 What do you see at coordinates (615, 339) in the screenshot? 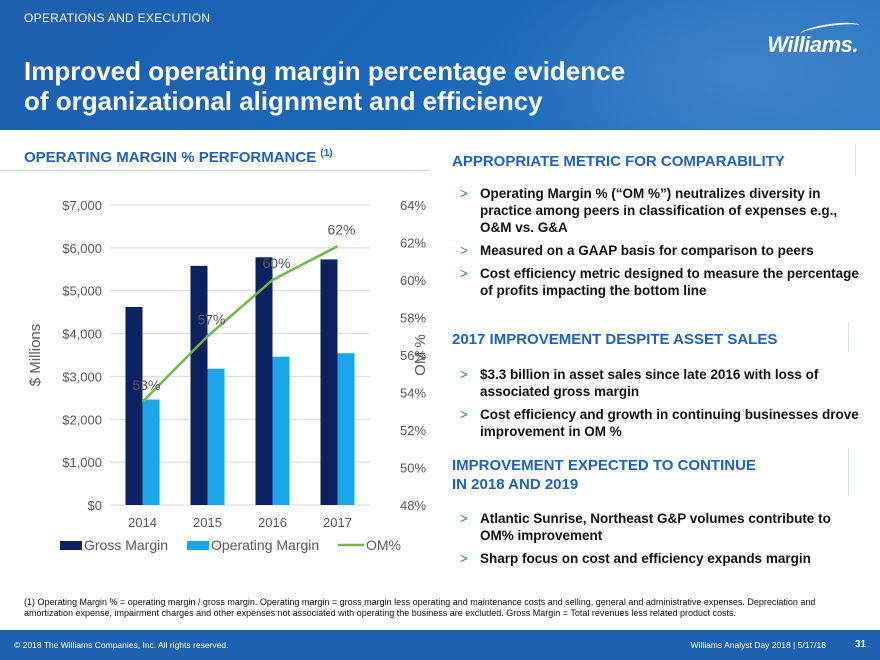
I see `section-heading-asset-sales: 2017 IMPROVEMENT DESPITE ASSET SALES` at bounding box center [615, 339].